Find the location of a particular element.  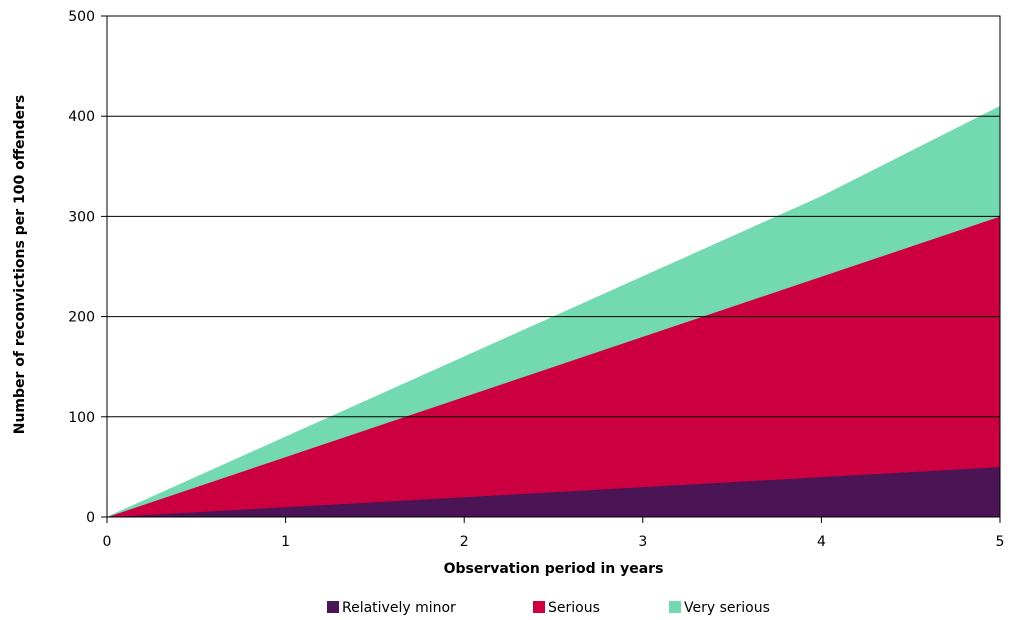

y-tick-label: 200 is located at coordinates (81, 318).